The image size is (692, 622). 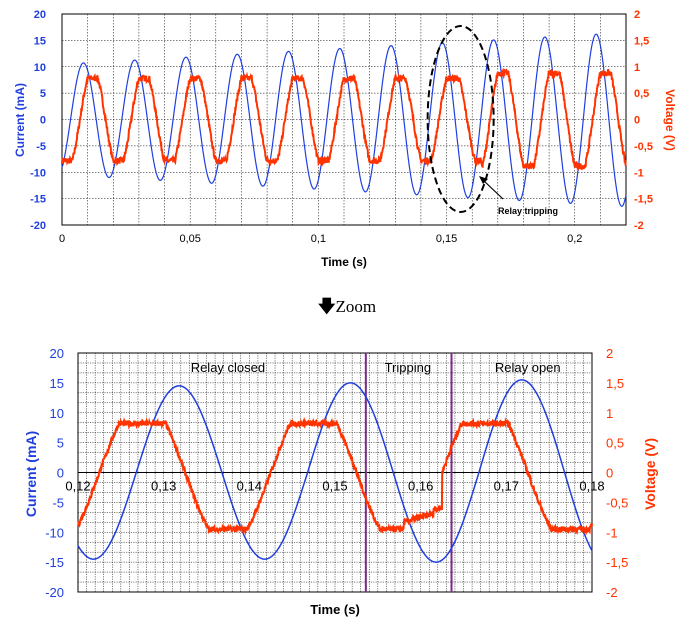 What do you see at coordinates (327, 307) in the screenshot?
I see `down-arrow-icon: 🡇` at bounding box center [327, 307].